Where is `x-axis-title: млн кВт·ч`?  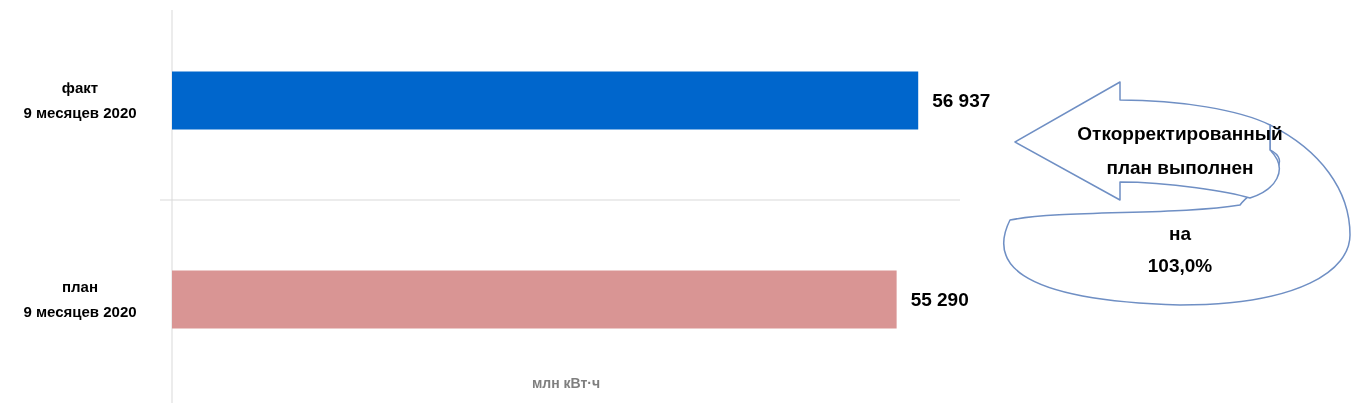 x-axis-title: млн кВт·ч is located at coordinates (566, 383).